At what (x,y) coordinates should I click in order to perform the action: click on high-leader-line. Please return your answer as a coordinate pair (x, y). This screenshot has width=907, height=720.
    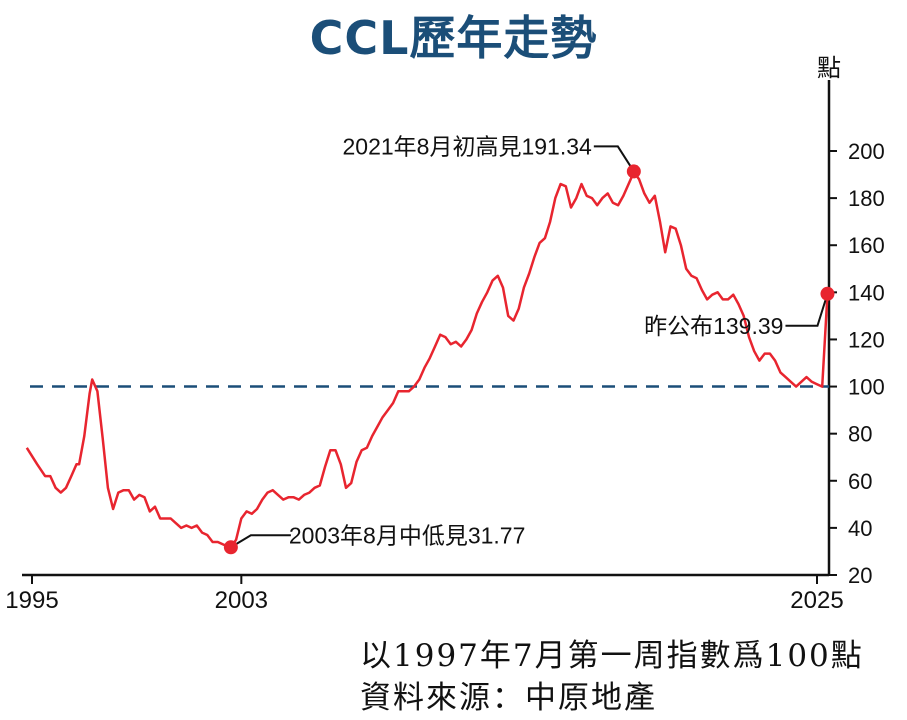
    Looking at the image, I should click on (614, 158).